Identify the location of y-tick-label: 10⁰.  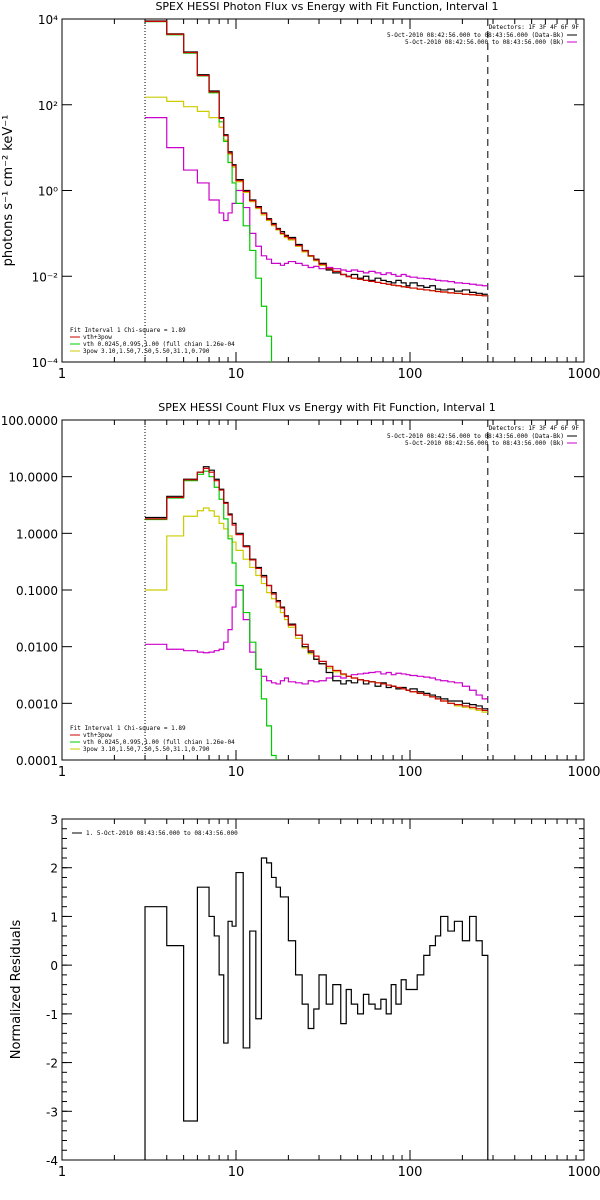
(48, 192).